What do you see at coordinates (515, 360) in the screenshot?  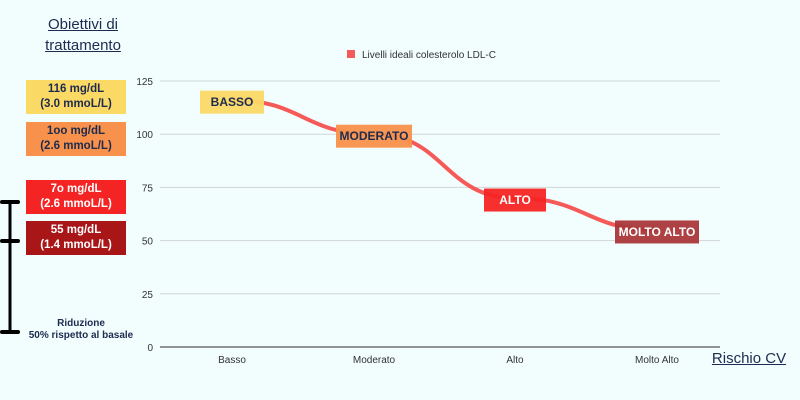 I see `x-tick-label: Alto` at bounding box center [515, 360].